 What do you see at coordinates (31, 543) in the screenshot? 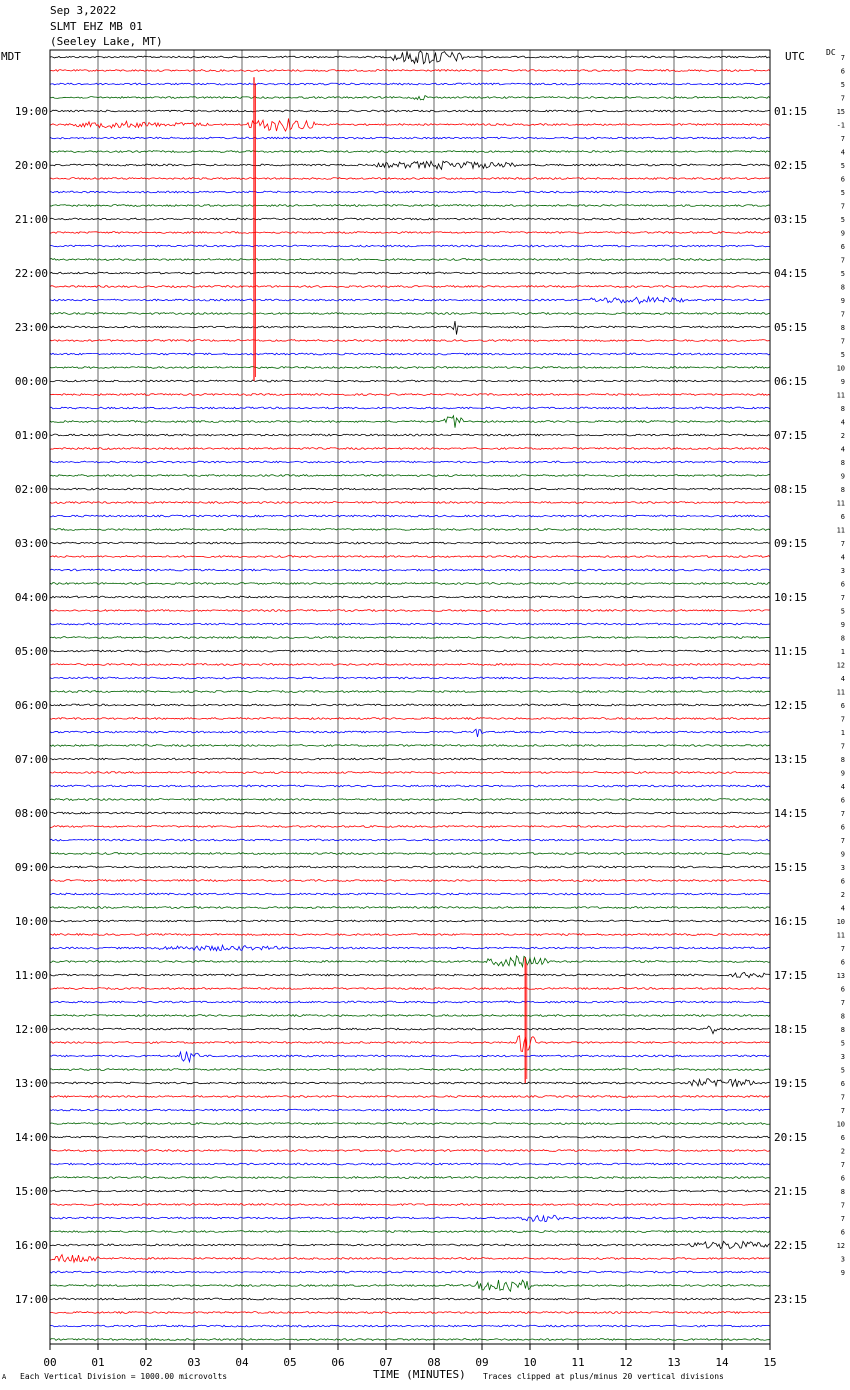
I see `mdt-hour-label: 03:00` at bounding box center [31, 543].